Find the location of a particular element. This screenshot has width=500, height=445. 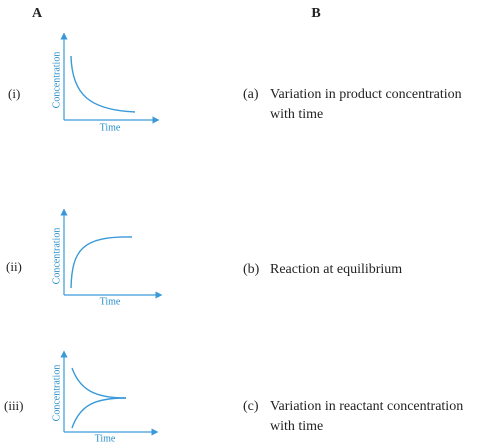

option-label: (c) is located at coordinates (251, 406).